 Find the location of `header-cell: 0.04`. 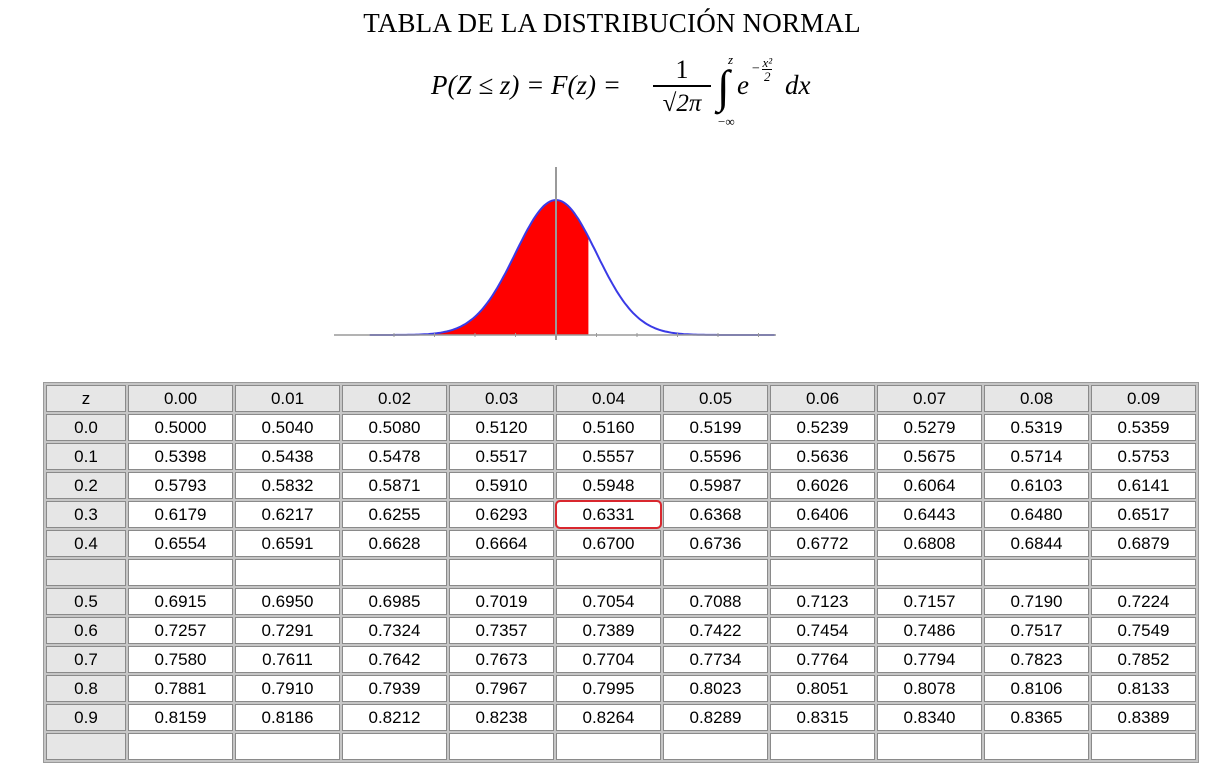

header-cell: 0.04 is located at coordinates (608, 398).